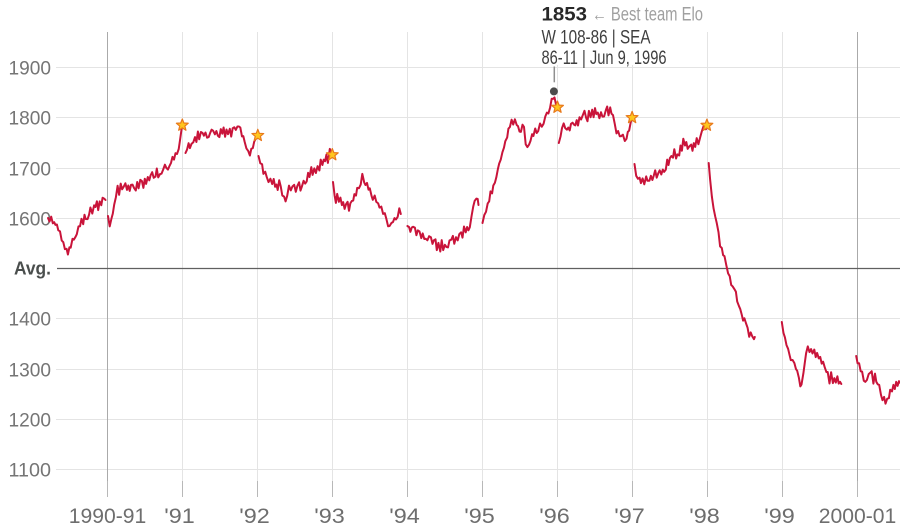 The width and height of the screenshot is (900, 527). I want to click on svg-text: '96, so click(554, 516).